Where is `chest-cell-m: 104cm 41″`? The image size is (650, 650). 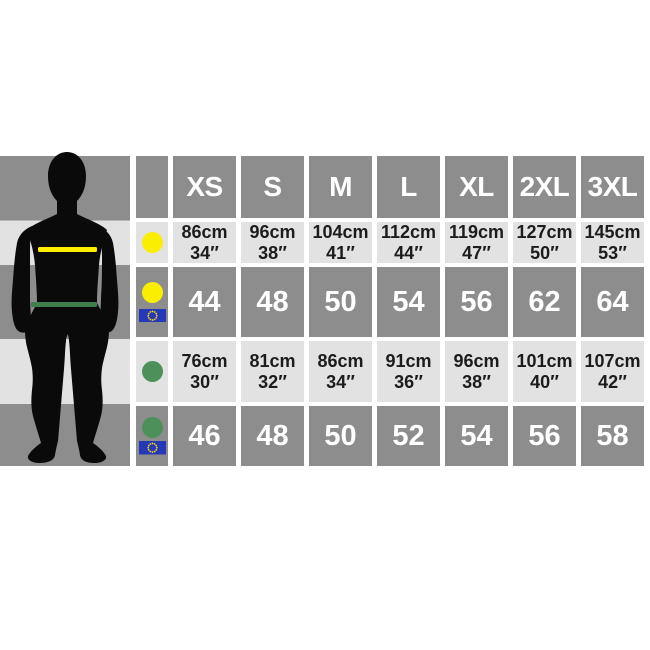
chest-cell-m: 104cm 41″ is located at coordinates (340, 242).